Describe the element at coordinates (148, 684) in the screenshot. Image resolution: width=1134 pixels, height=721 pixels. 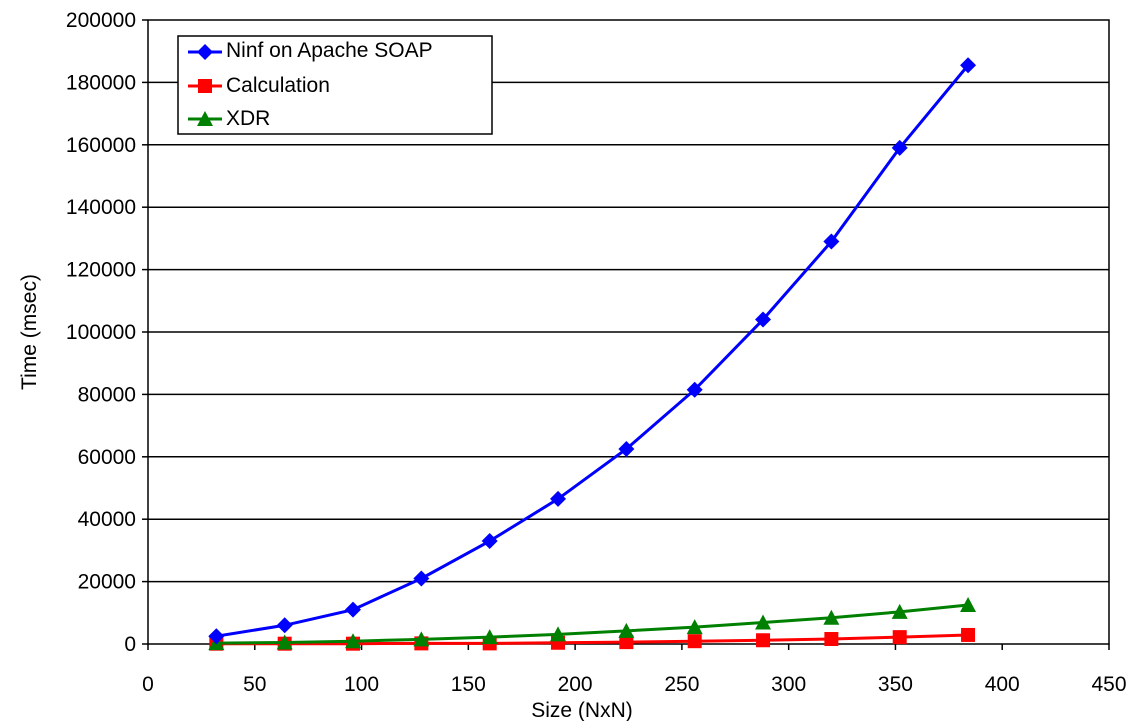
I see `x-tick-label-0: 0` at that location.